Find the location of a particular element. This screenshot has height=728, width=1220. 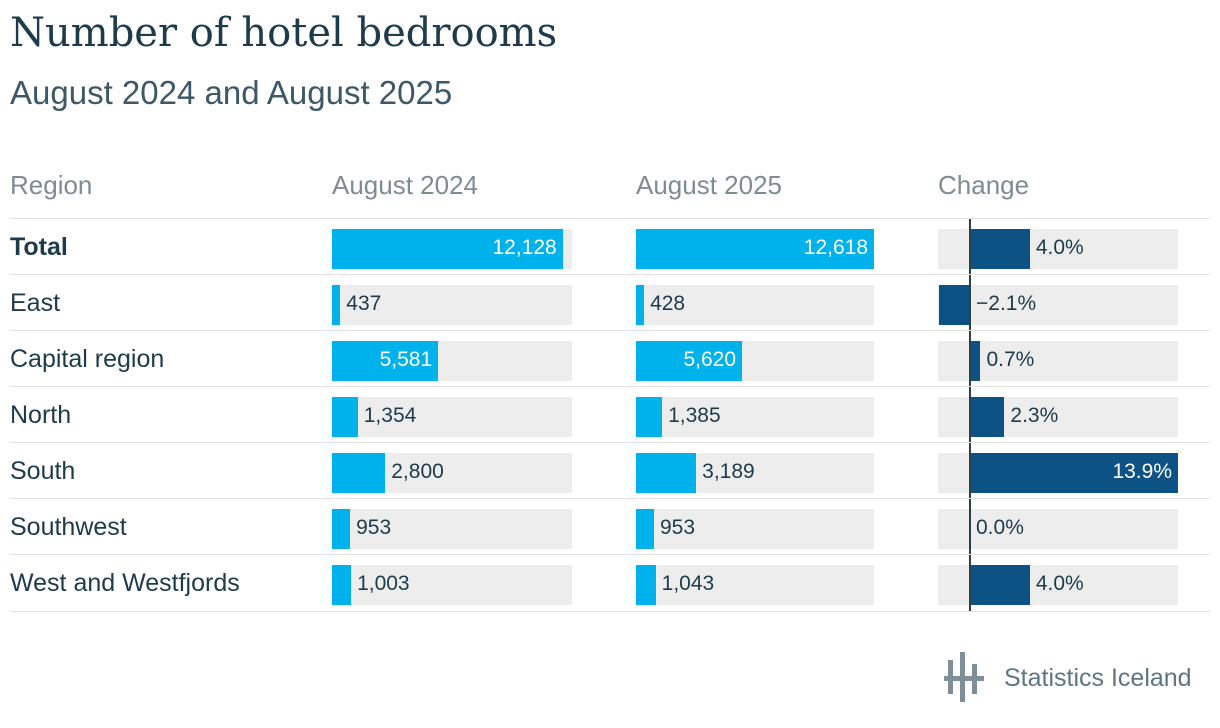

august-2024-track: 1,354 is located at coordinates (452, 417).